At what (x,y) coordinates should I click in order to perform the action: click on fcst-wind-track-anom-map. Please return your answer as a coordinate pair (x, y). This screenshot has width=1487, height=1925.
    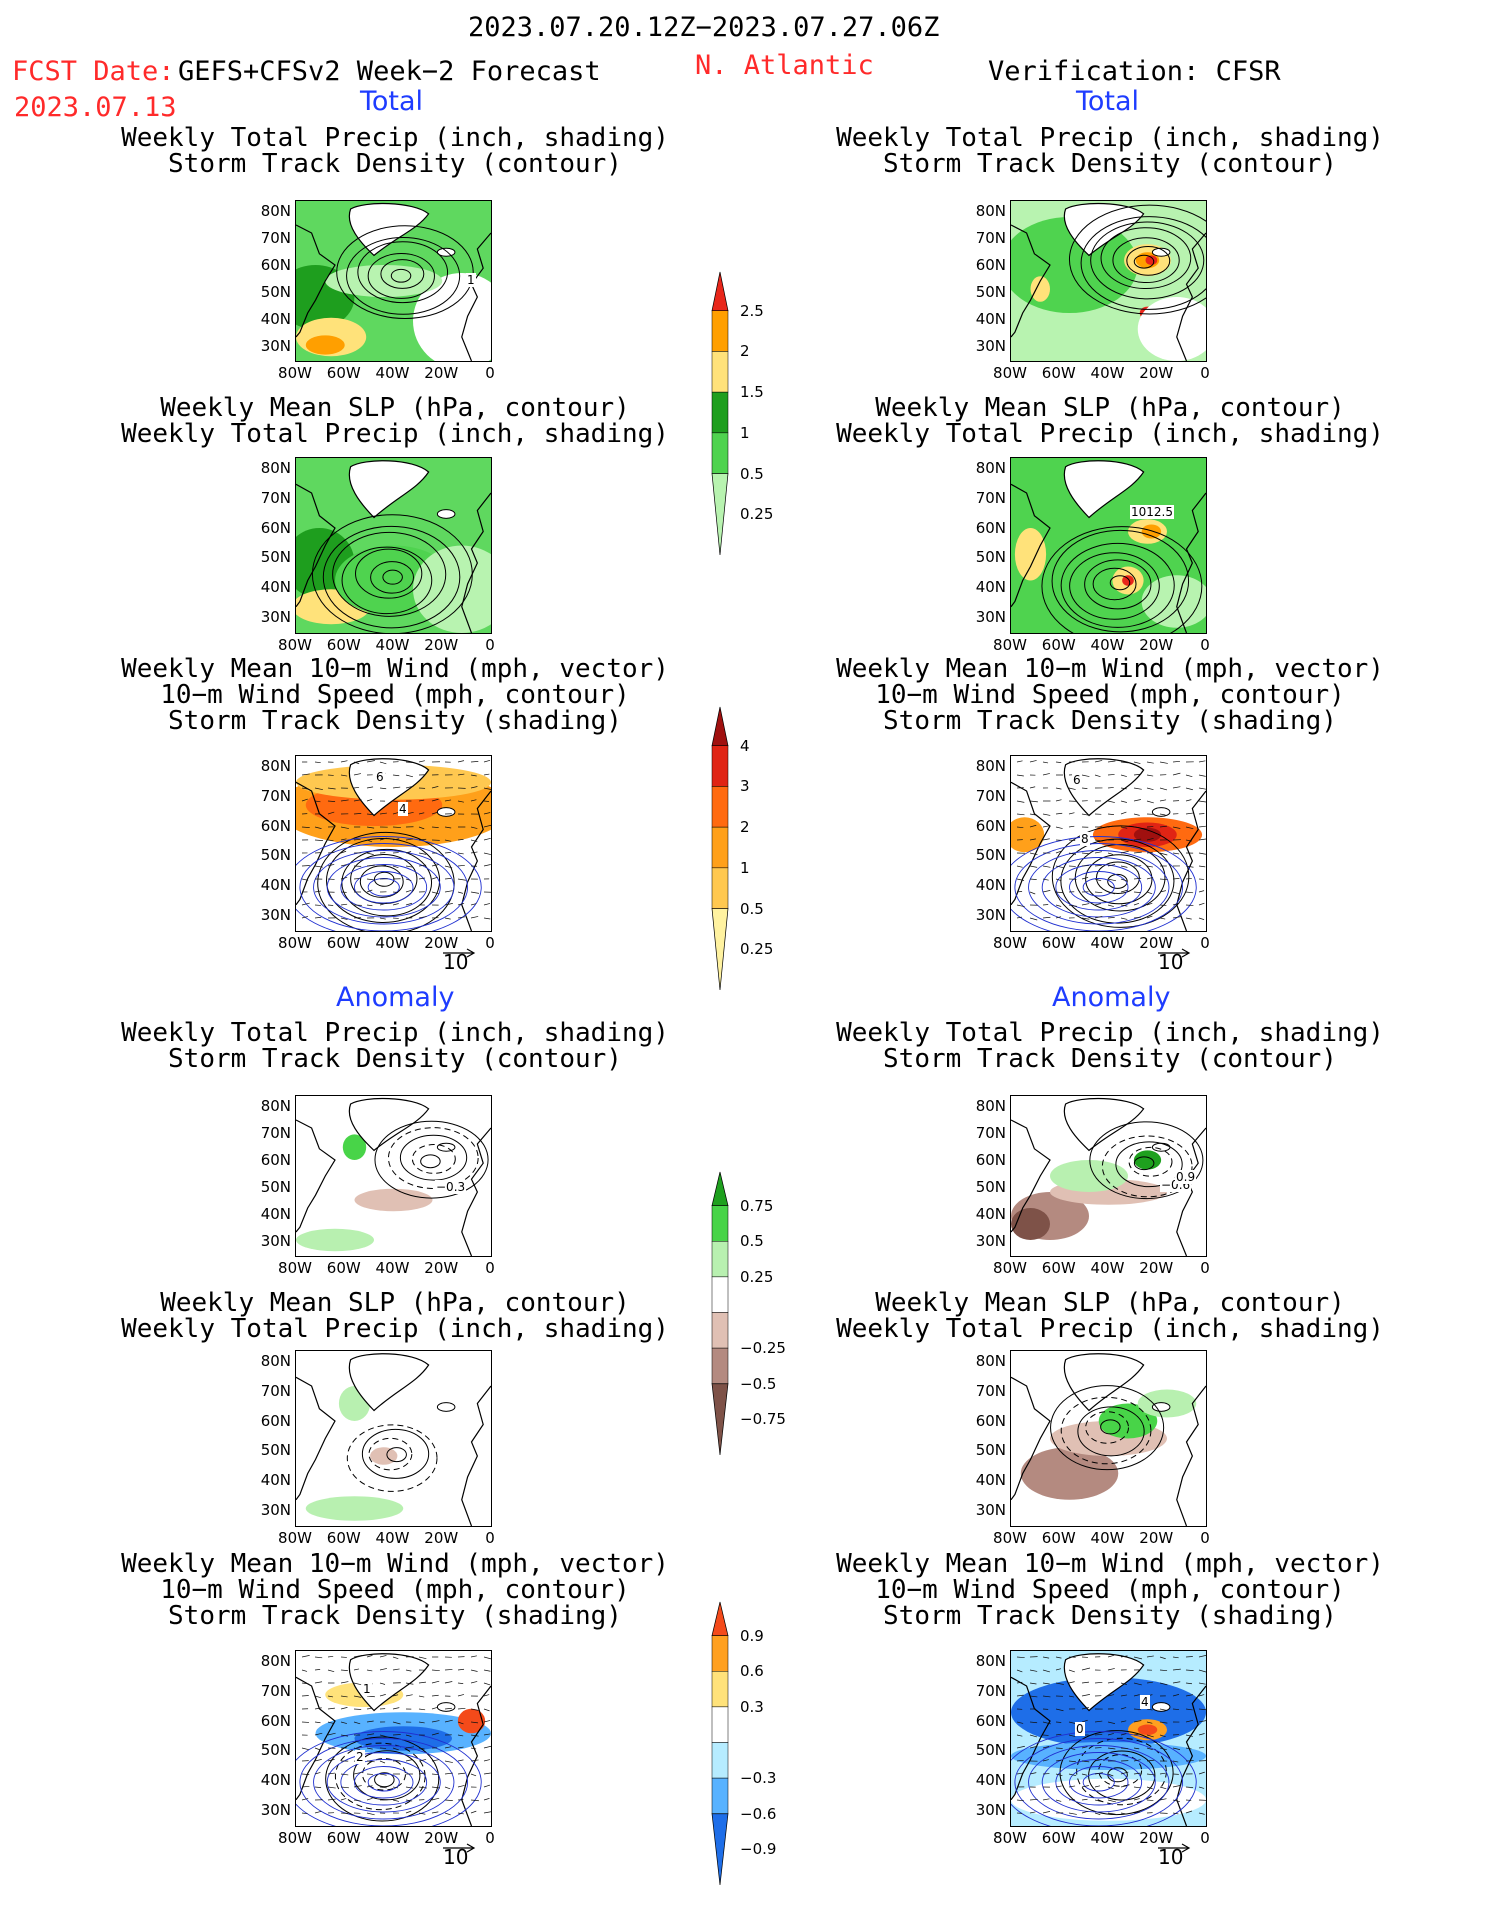
    Looking at the image, I should click on (393, 1738).